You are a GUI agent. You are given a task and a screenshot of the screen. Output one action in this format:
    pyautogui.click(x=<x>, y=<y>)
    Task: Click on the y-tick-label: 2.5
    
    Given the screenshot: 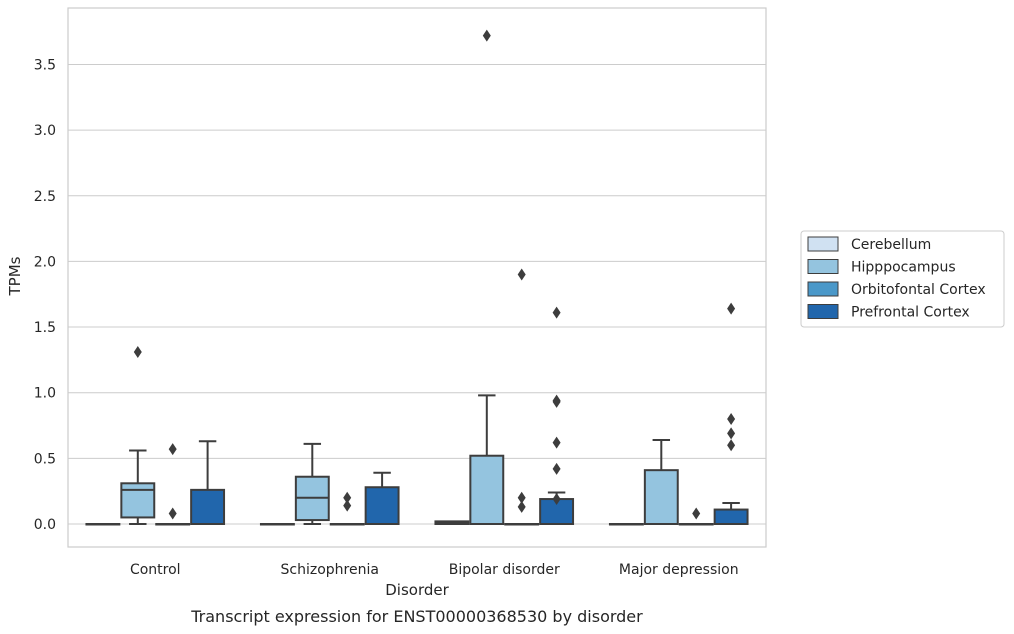 What is the action you would take?
    pyautogui.click(x=45, y=197)
    